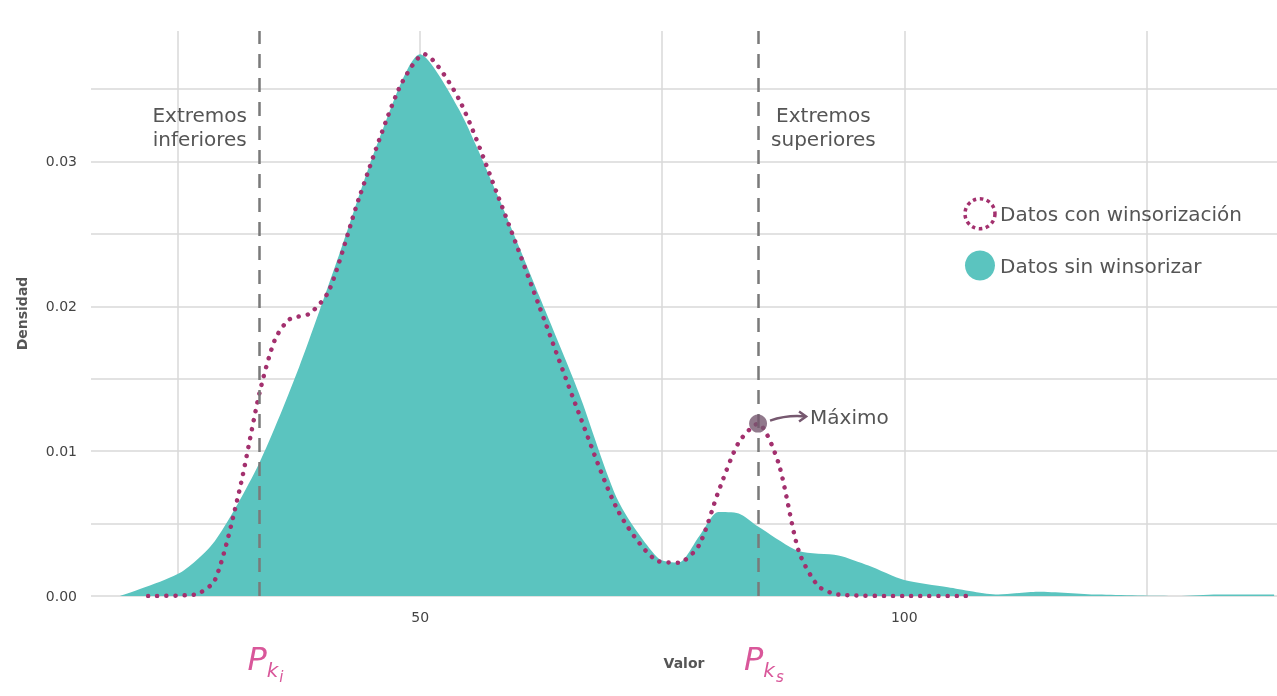 The image size is (1277, 696). I want to click on annotation: Extremos superiores, so click(823, 127).